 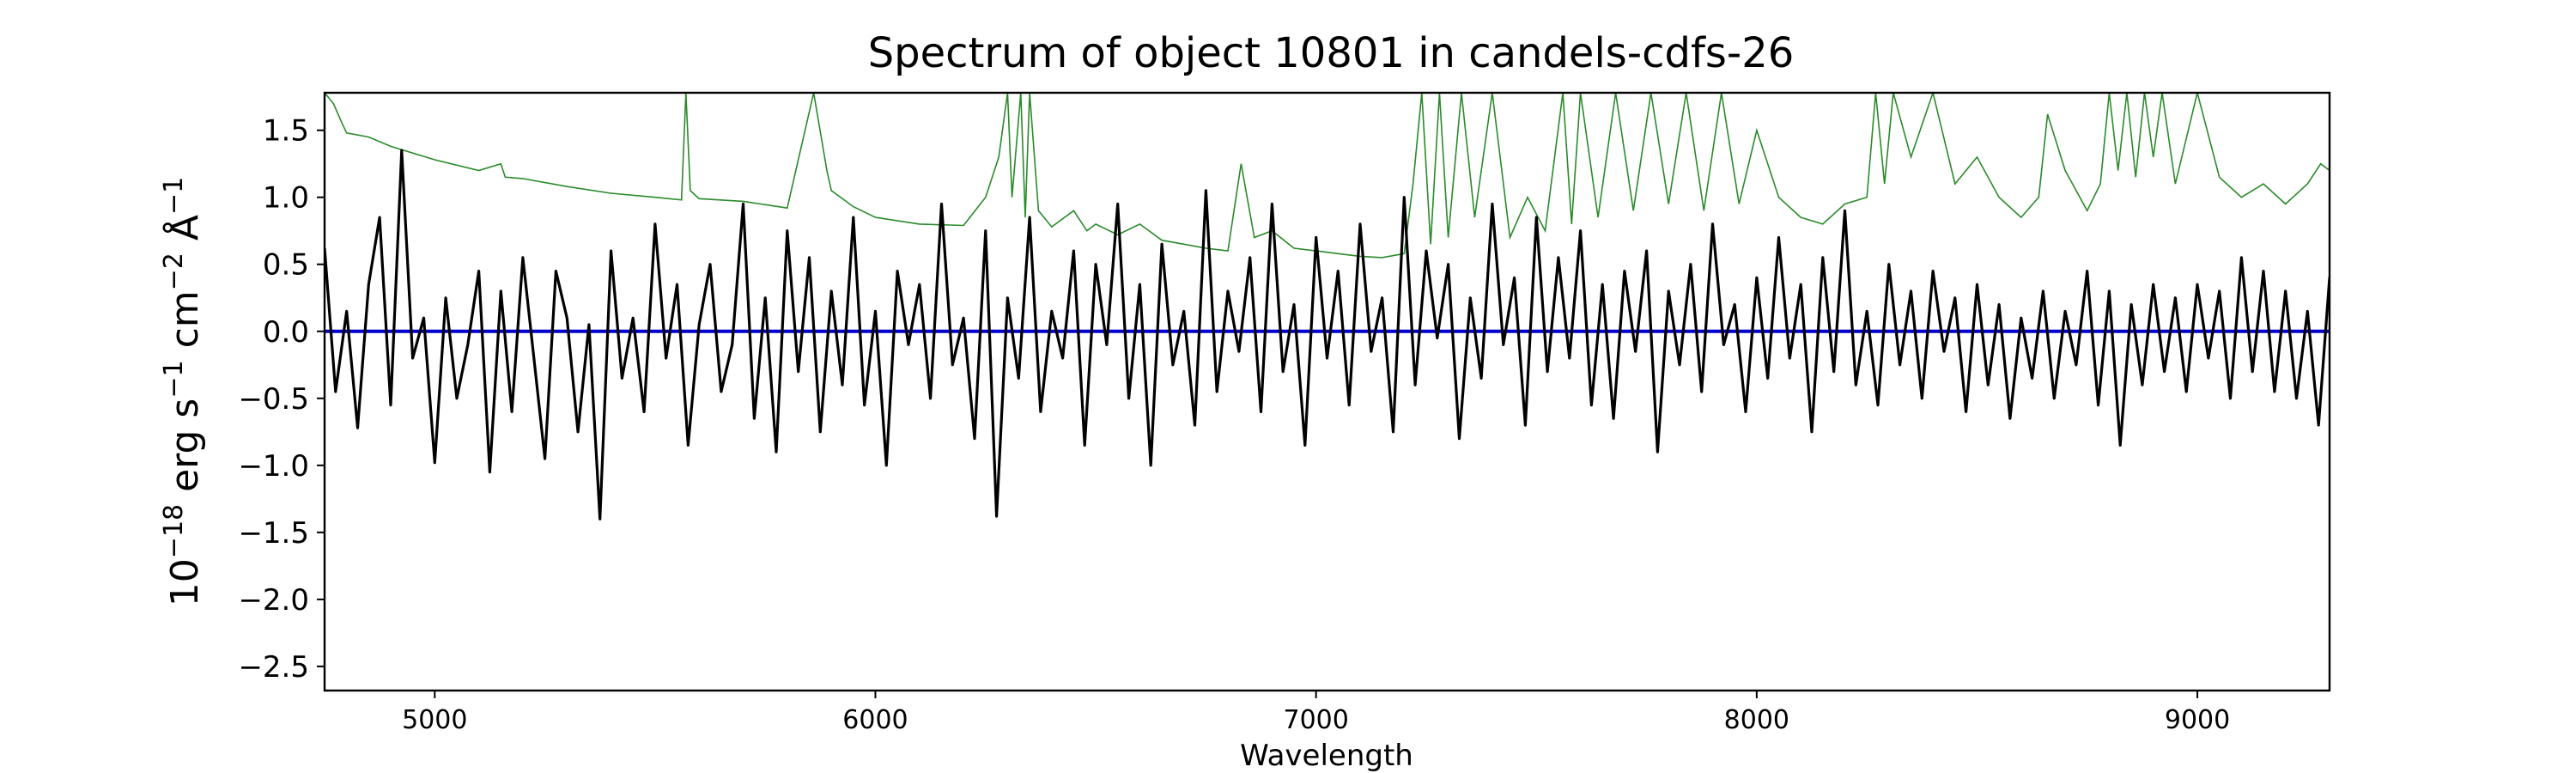 I want to click on y-tick-label: −1.5, so click(x=273, y=533).